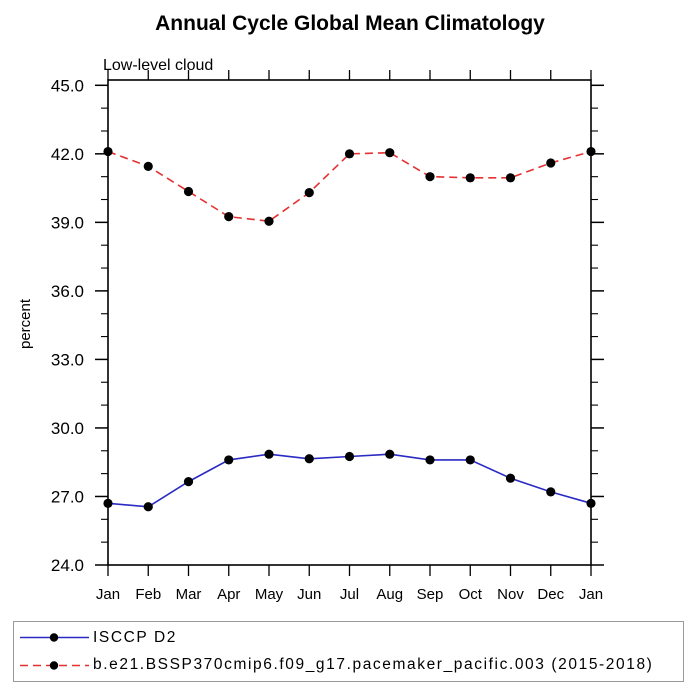  I want to click on y-tick-label: 45.0, so click(67, 85).